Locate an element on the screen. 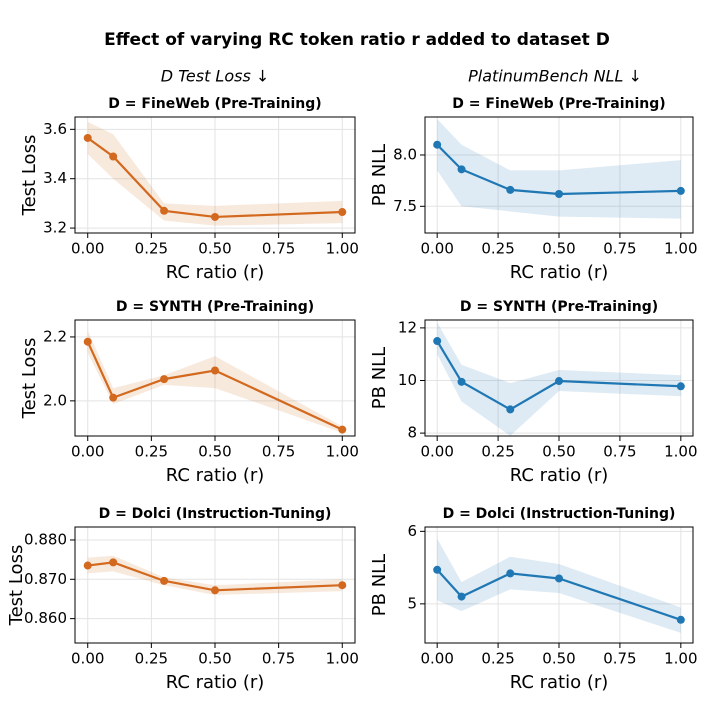 Image resolution: width=714 pixels, height=714 pixels. y-tick-label: 5 is located at coordinates (412, 603).